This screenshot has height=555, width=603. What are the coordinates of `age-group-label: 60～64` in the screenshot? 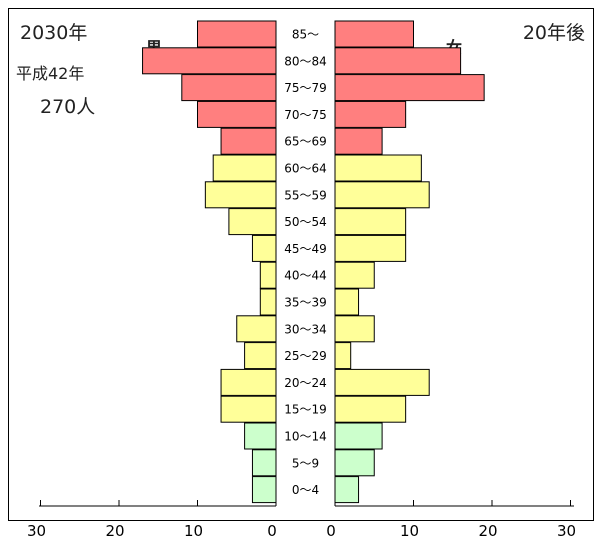 It's located at (305, 169).